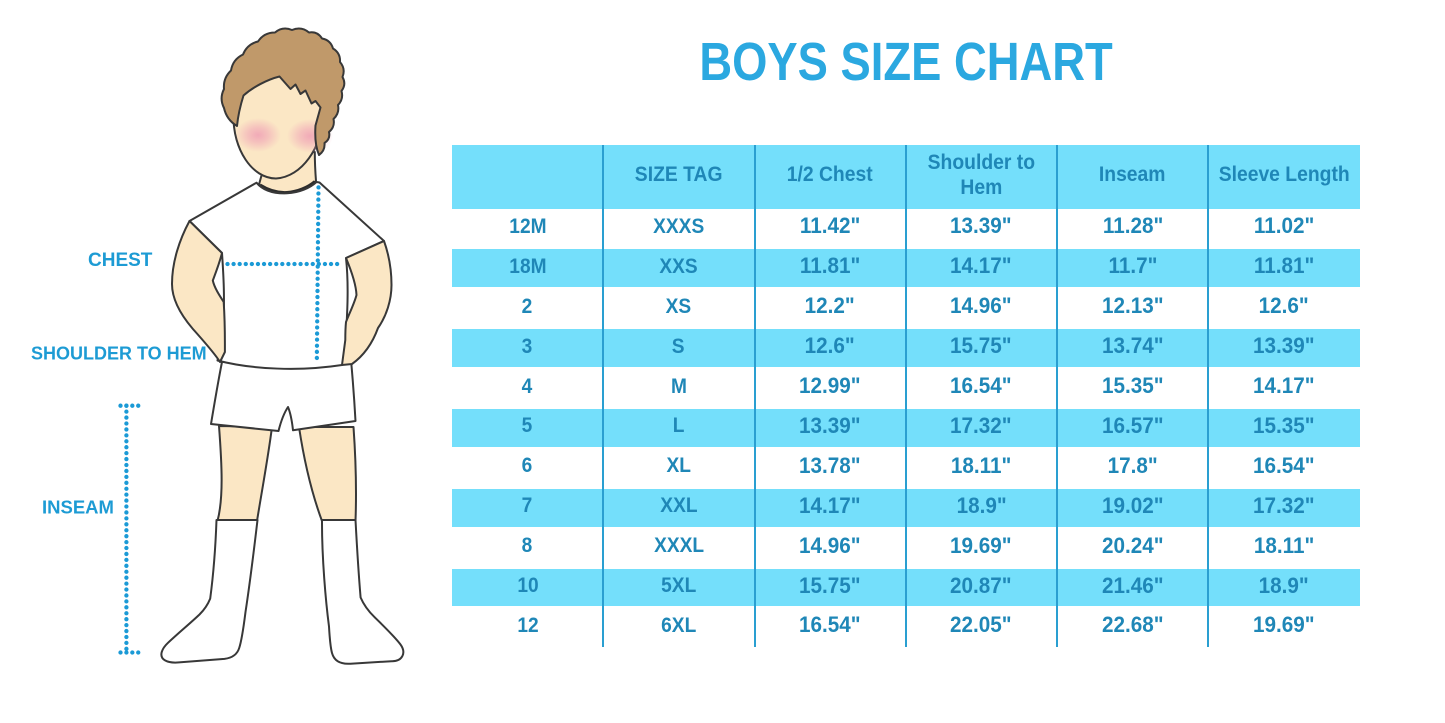 The height and width of the screenshot is (723, 1445). What do you see at coordinates (119, 354) in the screenshot?
I see `svg-text: SHOULDER TO HEM` at bounding box center [119, 354].